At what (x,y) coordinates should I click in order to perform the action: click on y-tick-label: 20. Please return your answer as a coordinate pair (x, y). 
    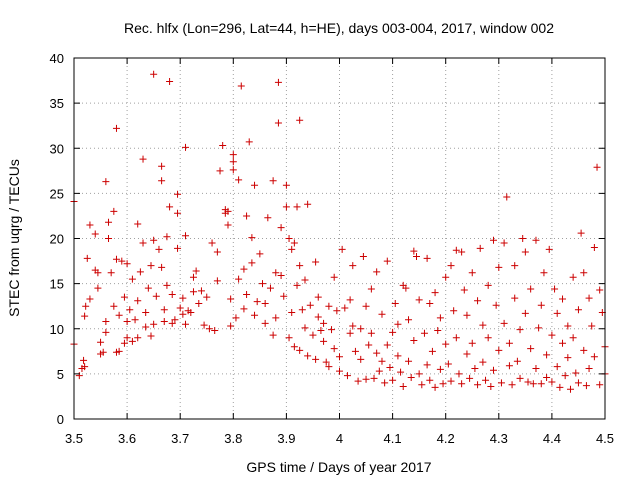
    Looking at the image, I should click on (57, 239).